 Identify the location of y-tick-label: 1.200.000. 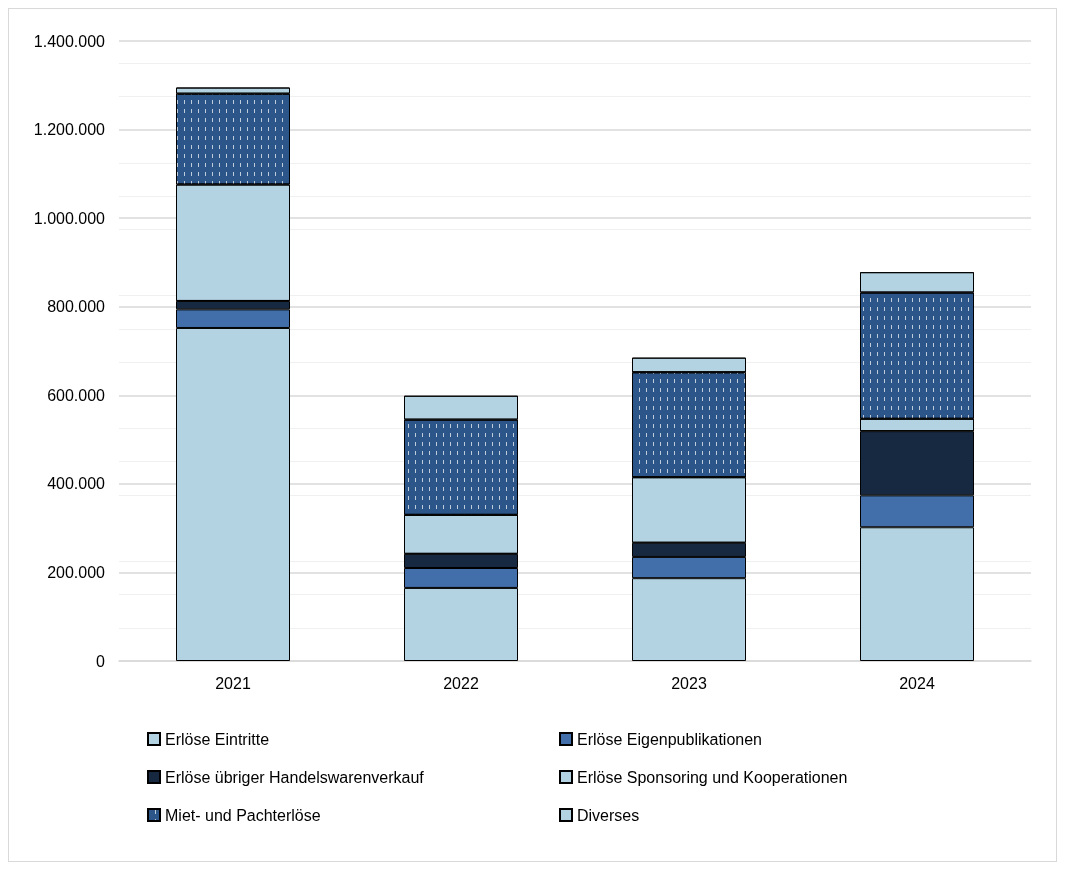
(69, 130).